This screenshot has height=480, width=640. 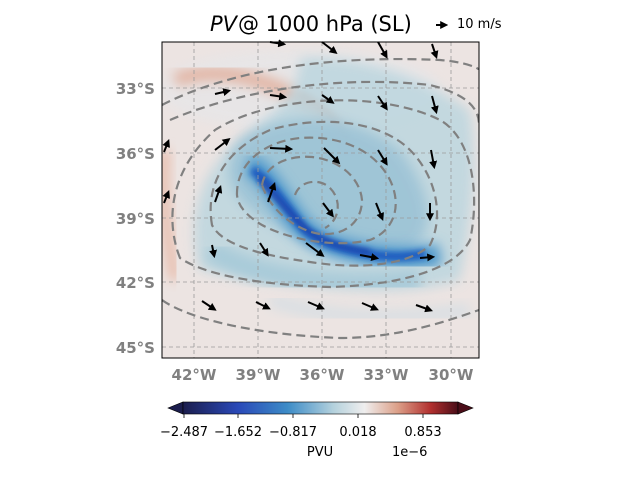 I want to click on lat-label: 36°S, so click(x=135, y=154).